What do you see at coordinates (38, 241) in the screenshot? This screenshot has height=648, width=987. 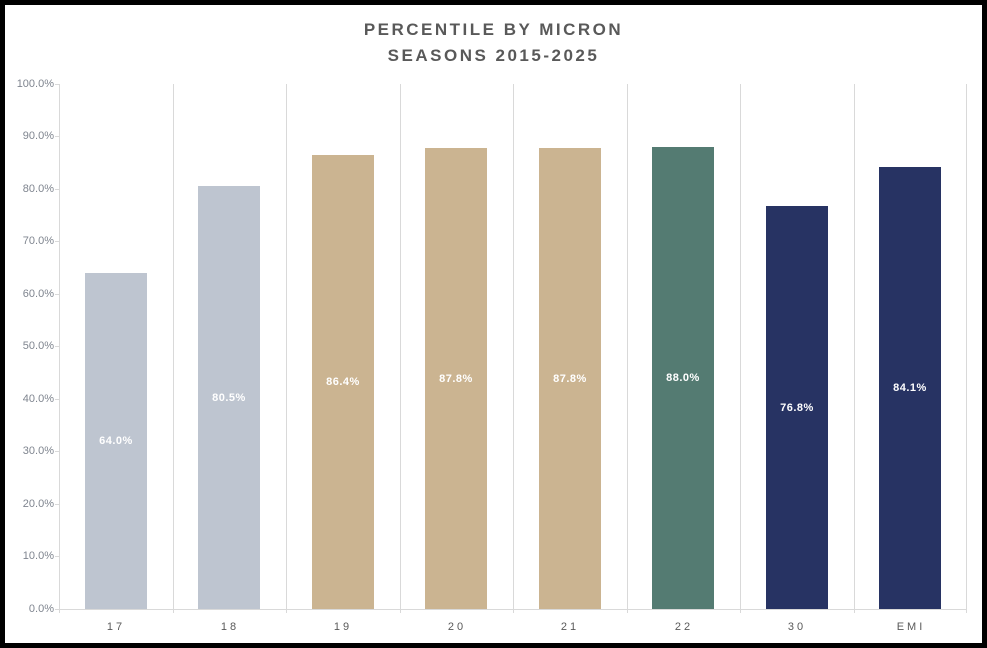 I see `y-tick-label: 70.0%` at bounding box center [38, 241].